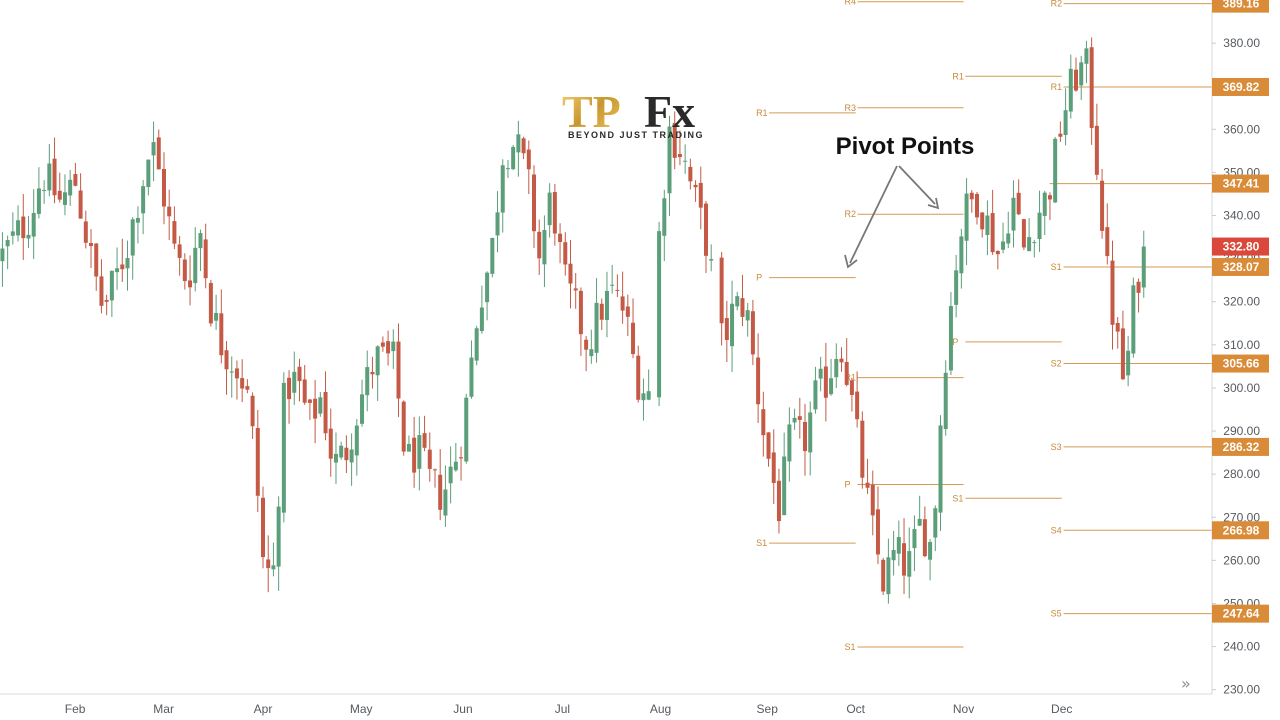 The height and width of the screenshot is (720, 1280). What do you see at coordinates (905, 146) in the screenshot?
I see `annotation-label: Pivot Points` at bounding box center [905, 146].